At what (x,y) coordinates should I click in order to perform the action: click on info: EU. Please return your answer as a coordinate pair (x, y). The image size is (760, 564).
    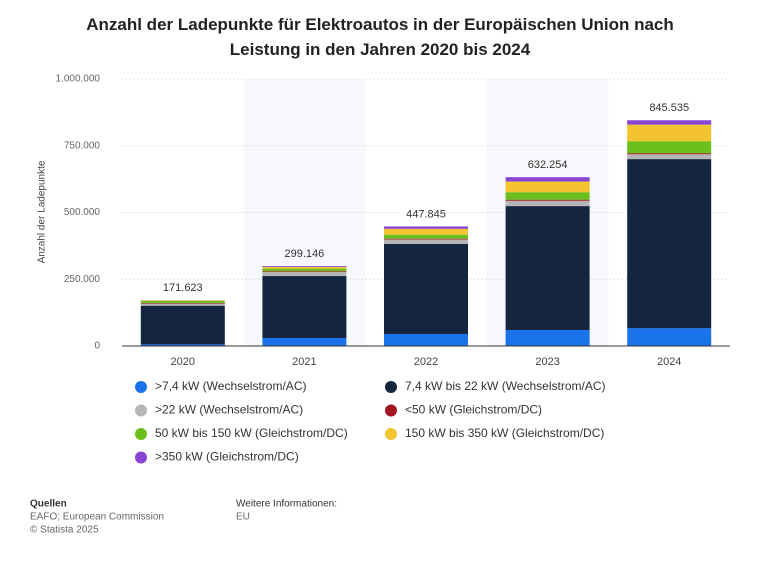
    Looking at the image, I should click on (243, 517).